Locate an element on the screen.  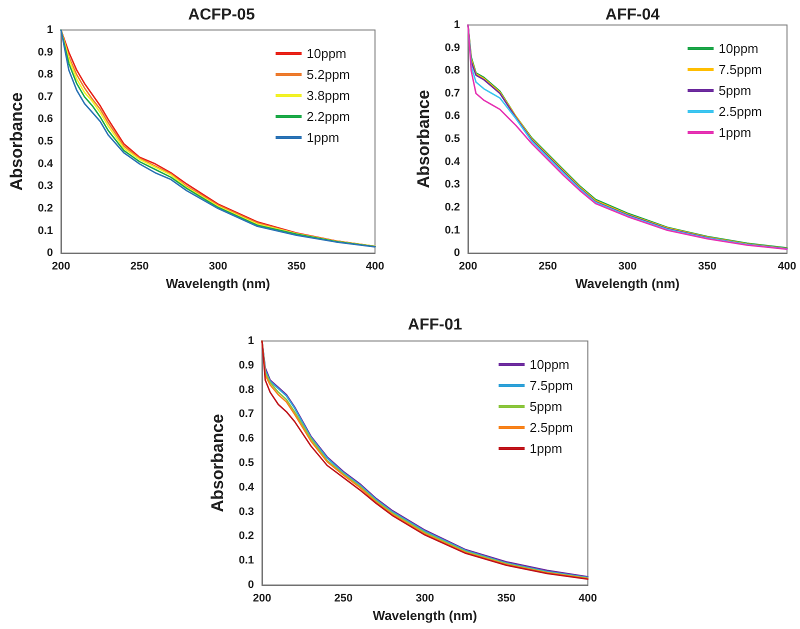
chart-title: AFF-04 is located at coordinates (632, 15).